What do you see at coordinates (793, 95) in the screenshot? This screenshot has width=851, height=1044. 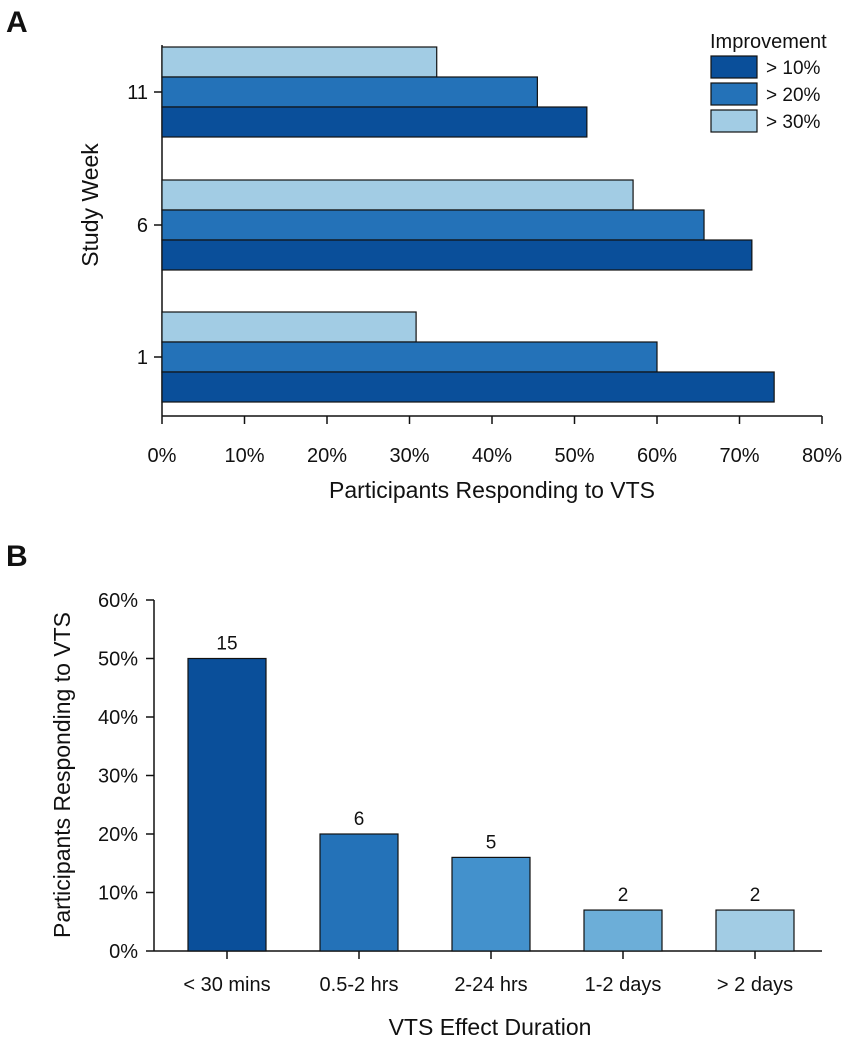 I see `legend-label: > 20%` at bounding box center [793, 95].